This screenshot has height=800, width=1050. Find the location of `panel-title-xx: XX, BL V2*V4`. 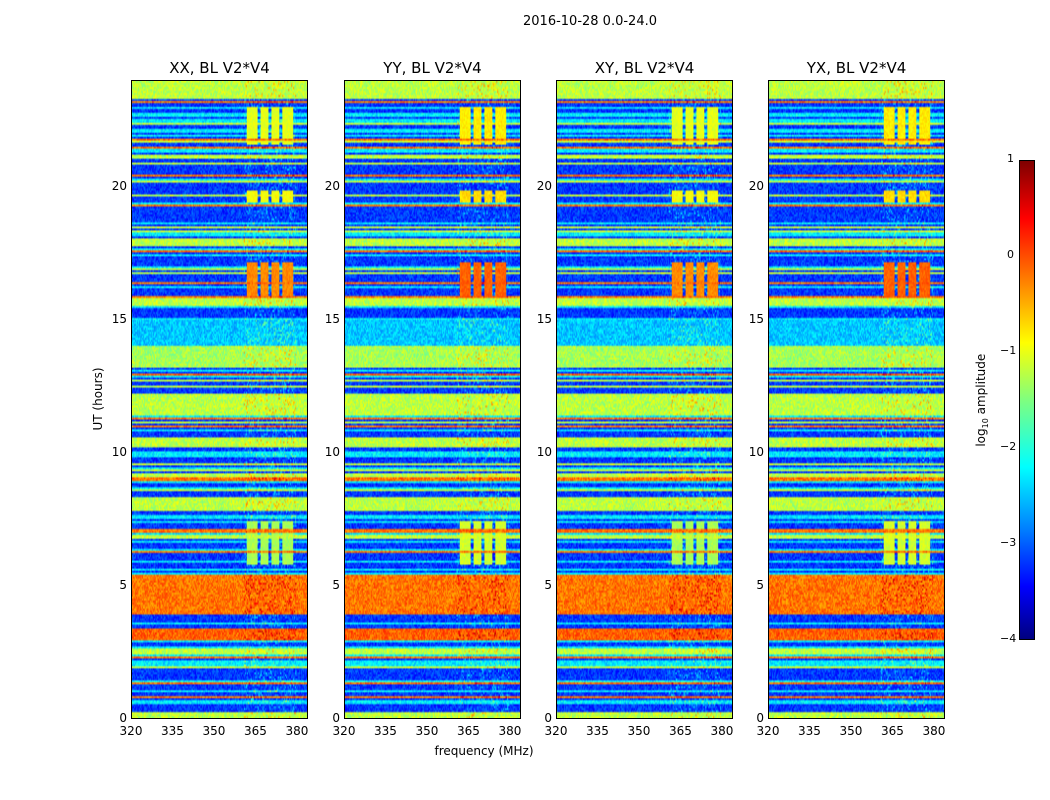

panel-title-xx: XX, BL V2*V4 is located at coordinates (219, 68).